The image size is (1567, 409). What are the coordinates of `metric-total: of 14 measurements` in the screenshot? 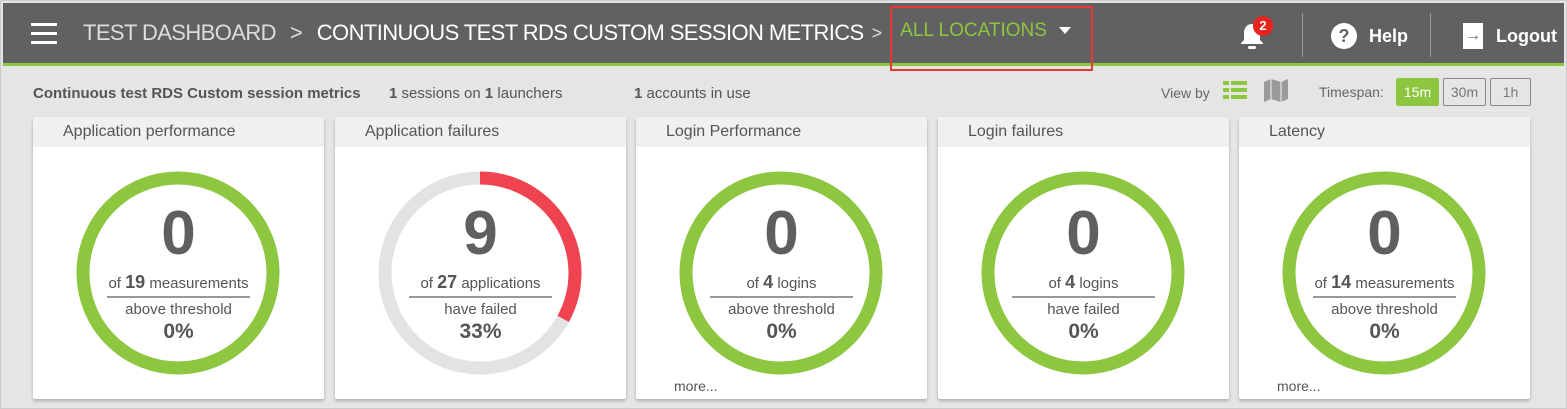 It's located at (1384, 282).